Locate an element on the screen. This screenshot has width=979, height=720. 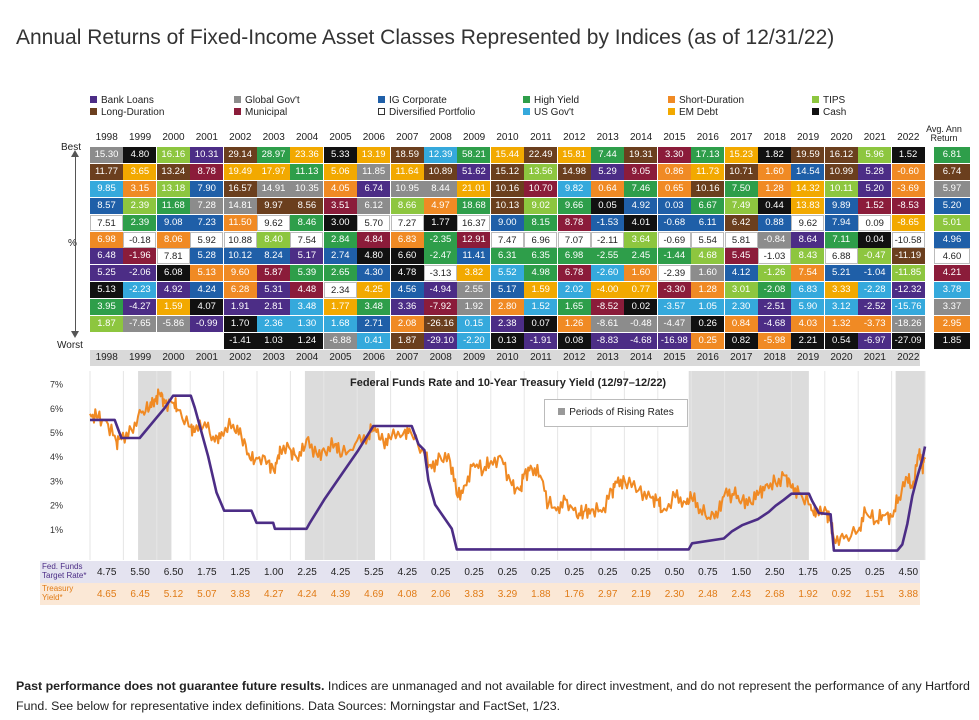
table-cell: 15.44 is located at coordinates (507, 155).